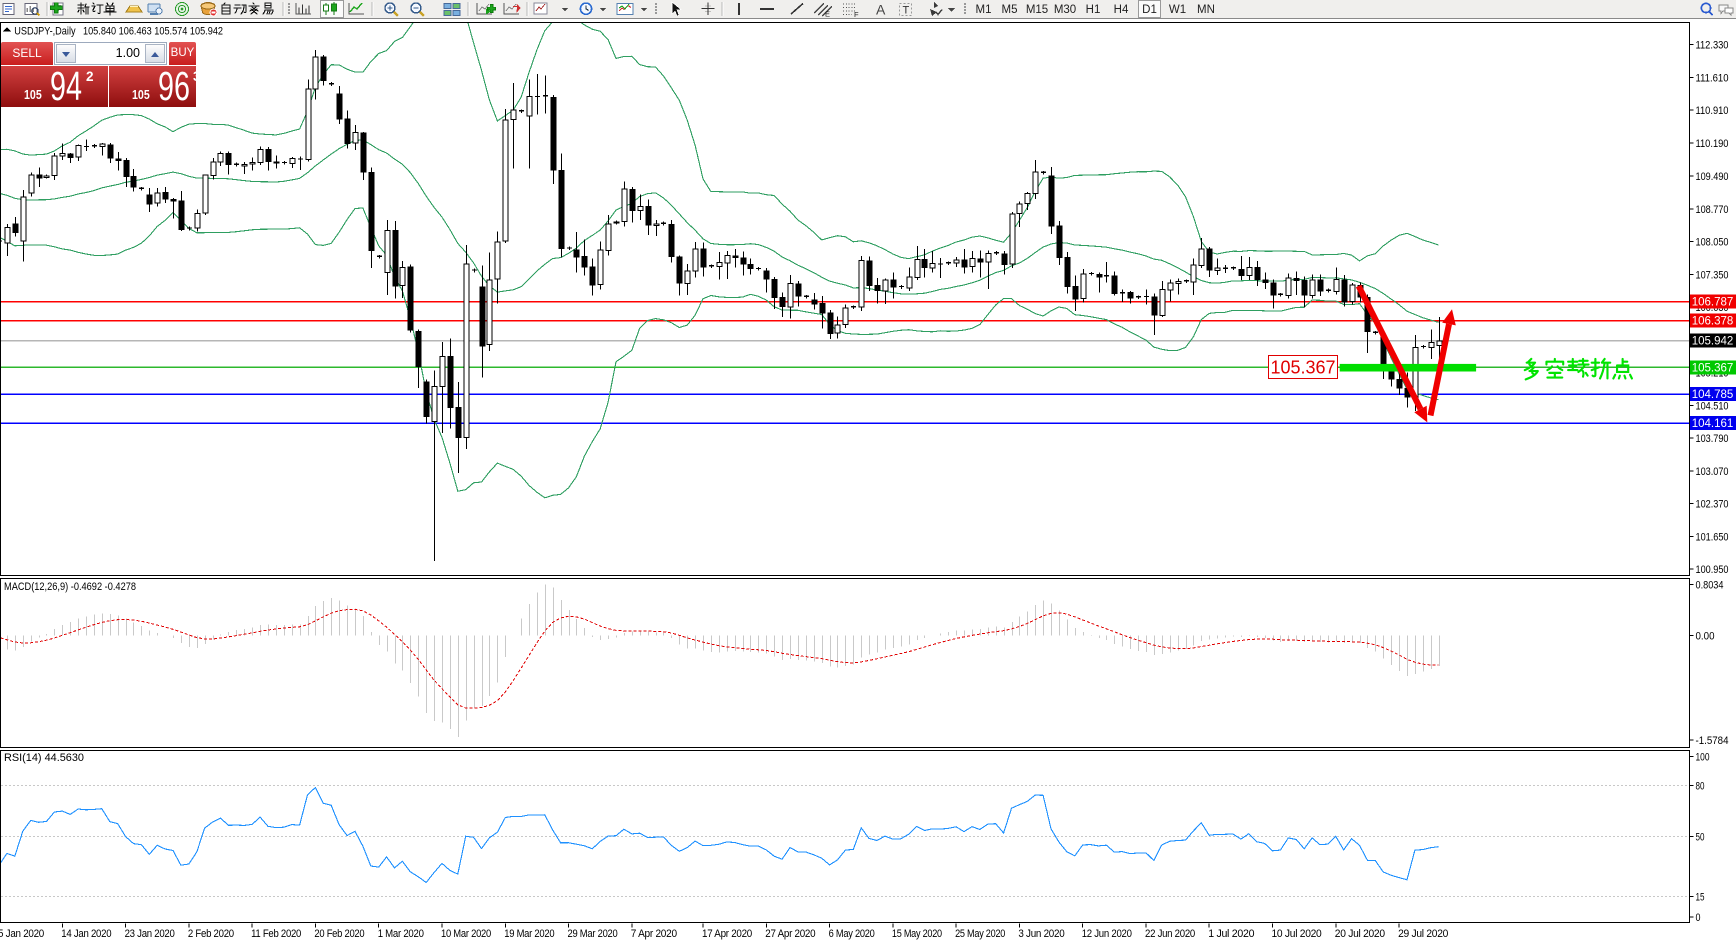 The width and height of the screenshot is (1736, 944). What do you see at coordinates (881, 10) in the screenshot?
I see `svg-text: A` at bounding box center [881, 10].